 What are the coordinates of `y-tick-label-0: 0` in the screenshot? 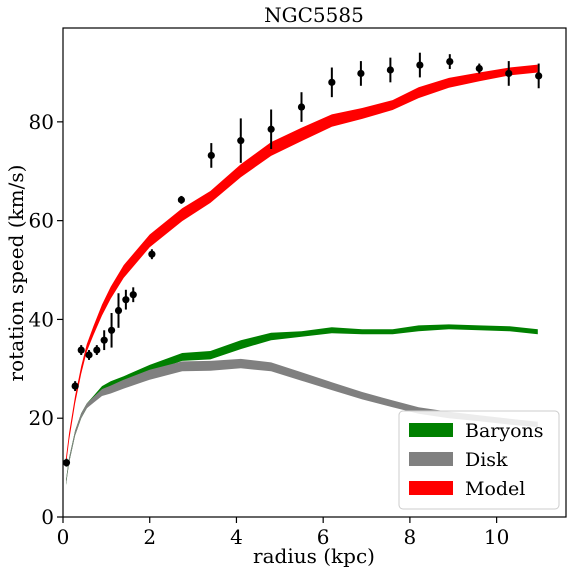 It's located at (47, 517).